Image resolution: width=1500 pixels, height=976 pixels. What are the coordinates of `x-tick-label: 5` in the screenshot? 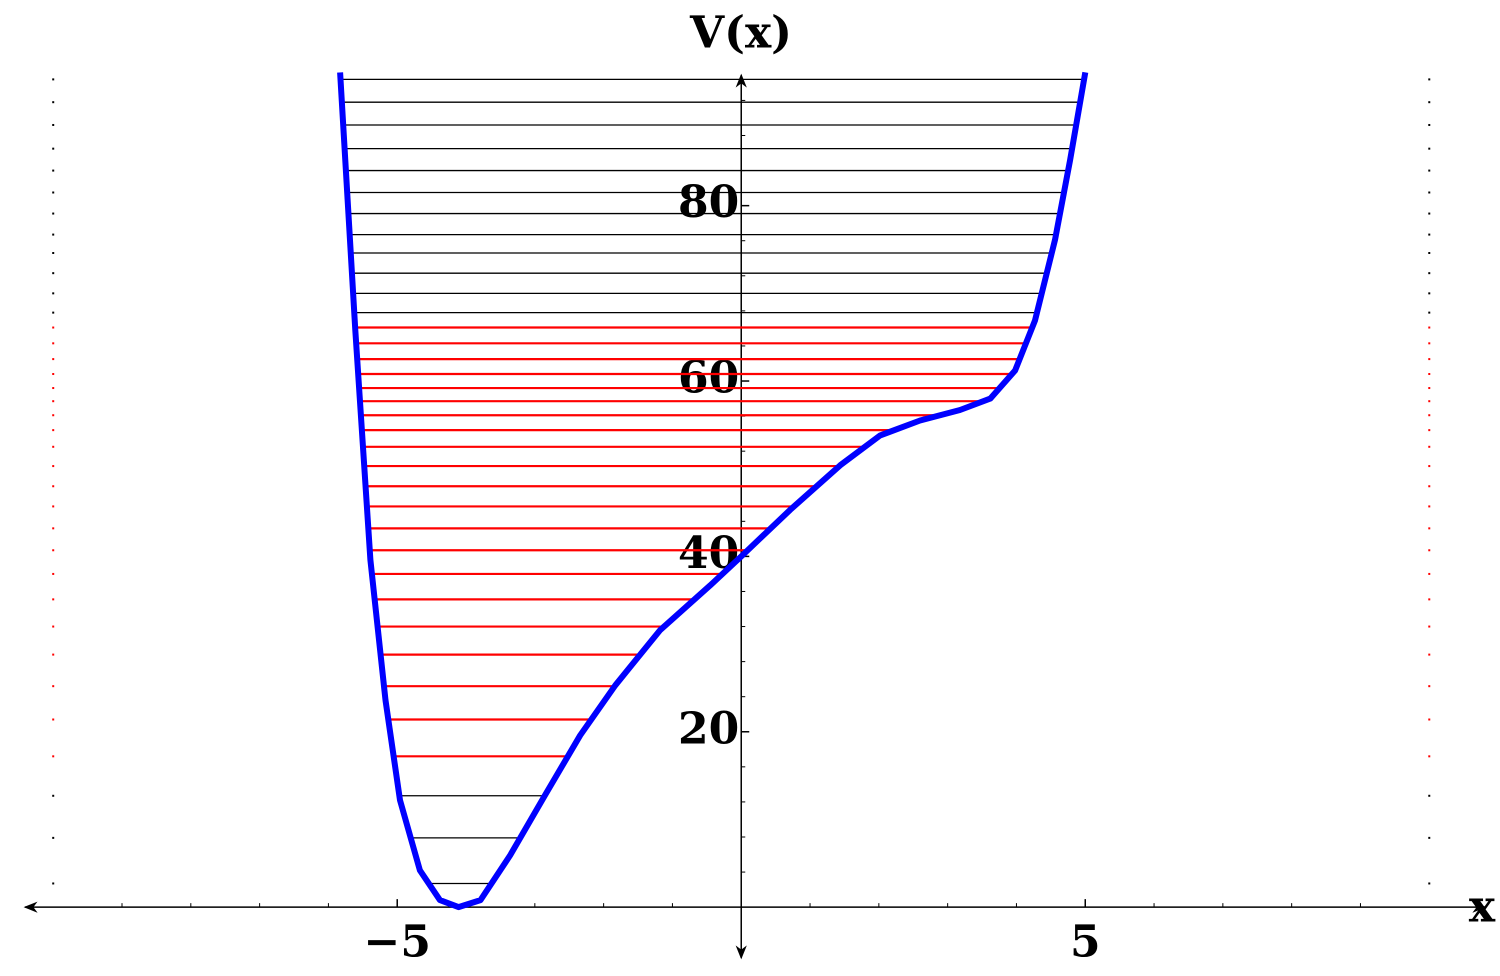 It's located at (1085, 942).